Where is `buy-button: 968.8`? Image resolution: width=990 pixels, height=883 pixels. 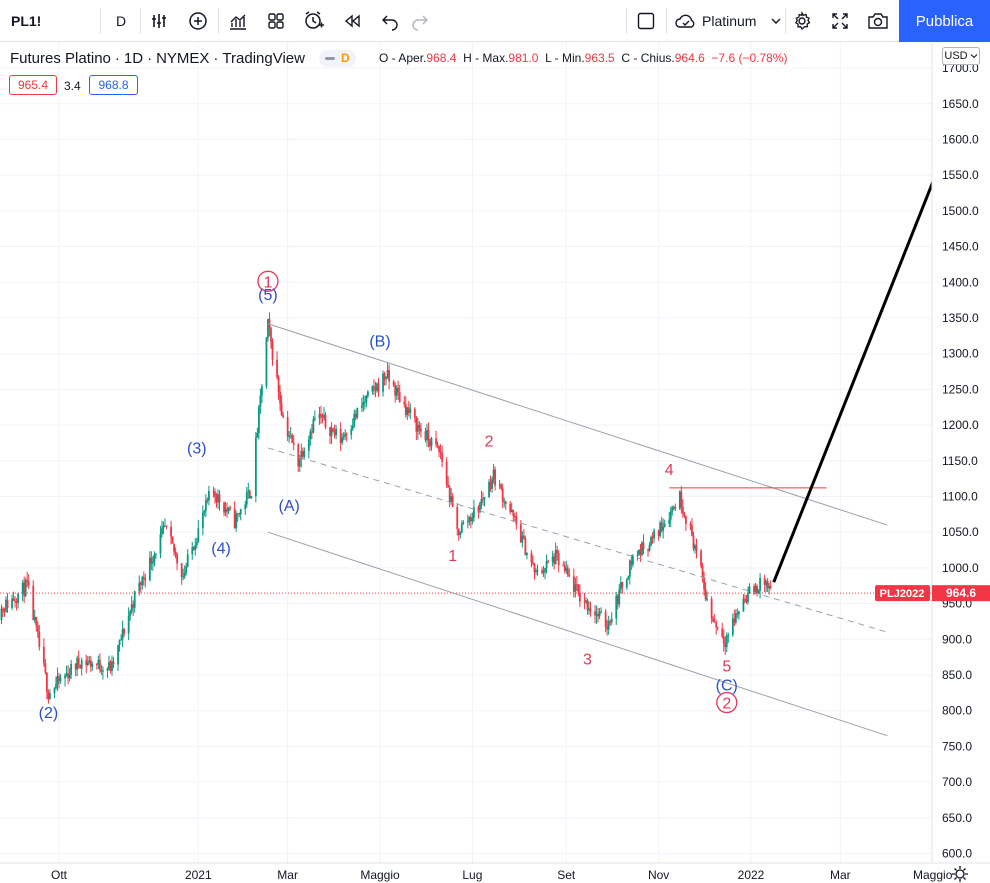 buy-button: 968.8 is located at coordinates (113, 85).